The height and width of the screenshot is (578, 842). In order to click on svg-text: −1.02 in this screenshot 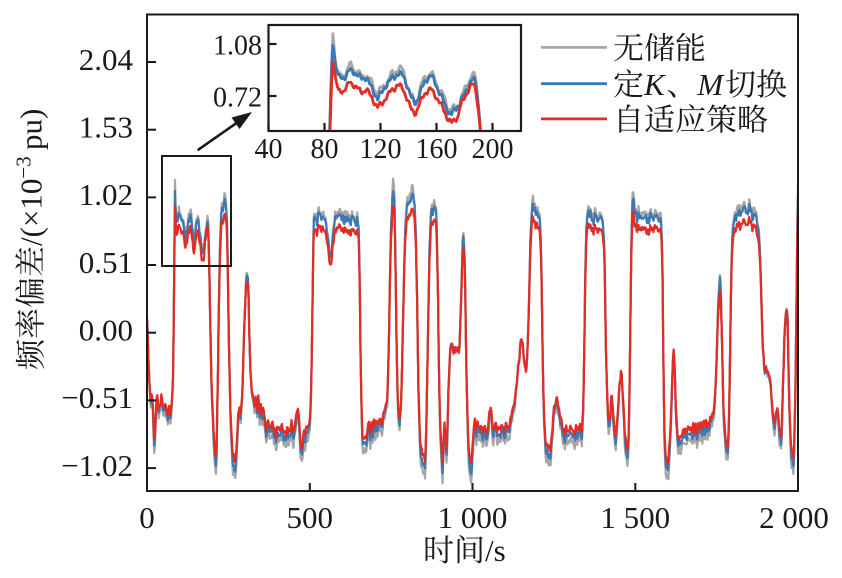, I will do `click(97, 465)`.